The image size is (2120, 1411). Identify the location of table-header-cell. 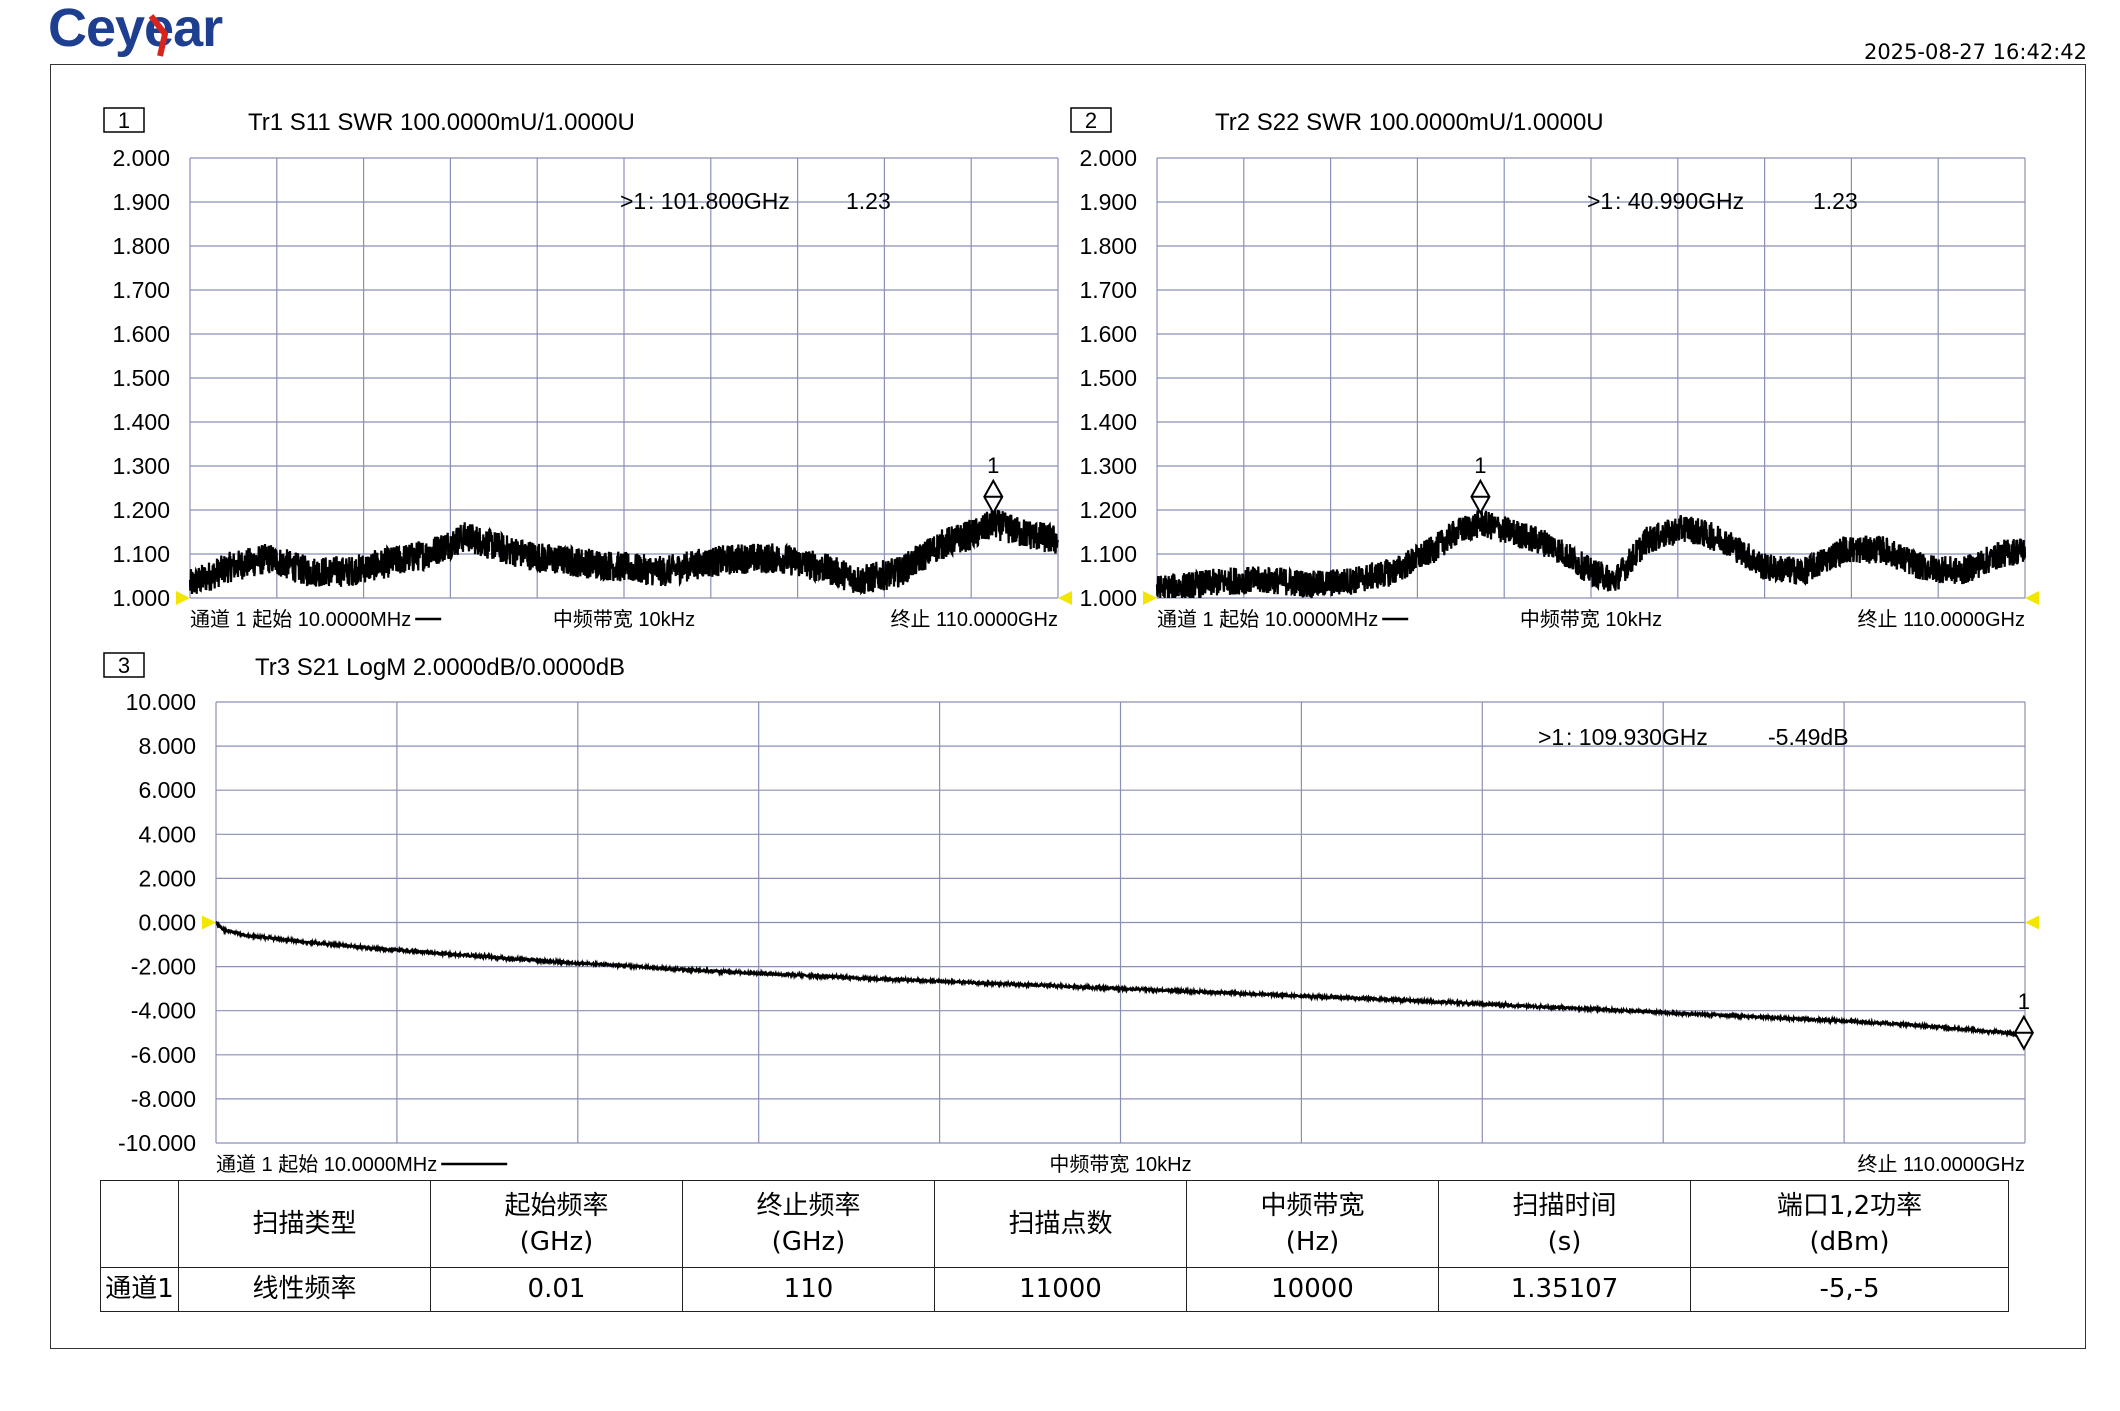
(139, 1224).